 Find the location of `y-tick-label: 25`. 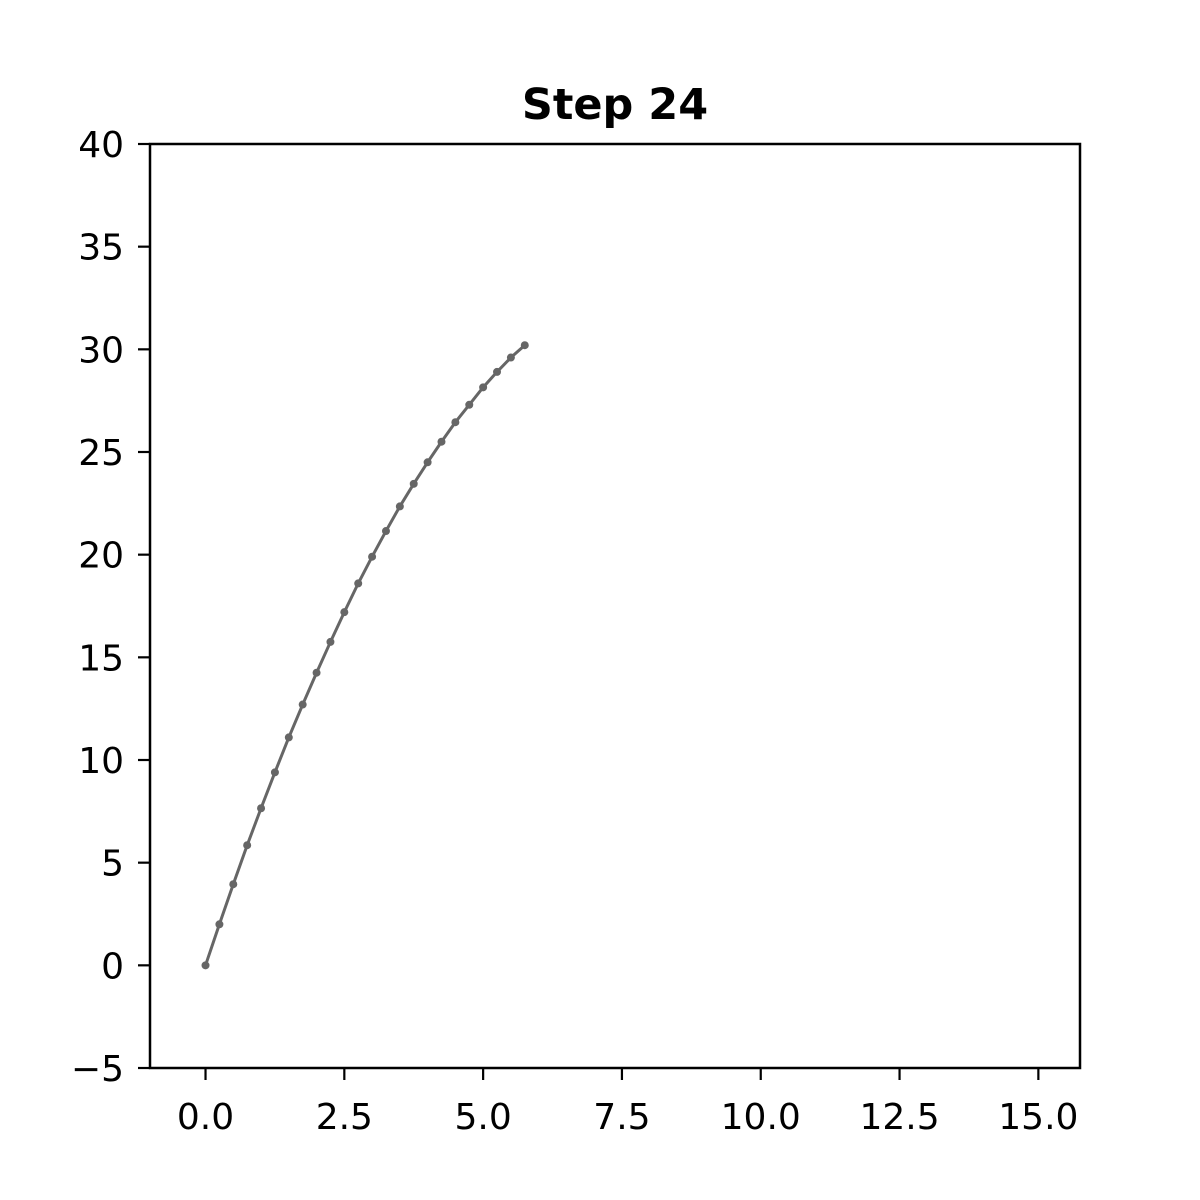

y-tick-label: 25 is located at coordinates (101, 453).